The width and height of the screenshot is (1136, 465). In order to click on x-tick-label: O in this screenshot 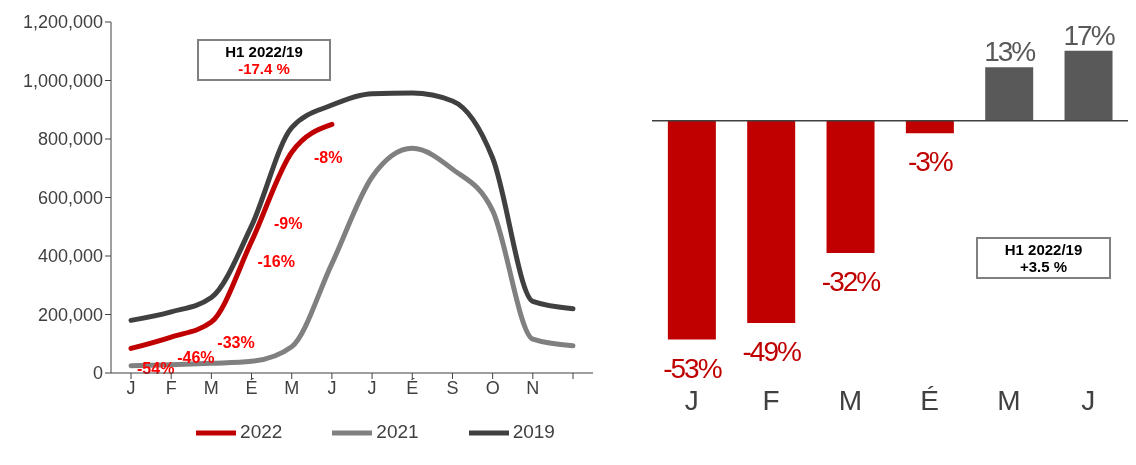, I will do `click(492, 387)`.